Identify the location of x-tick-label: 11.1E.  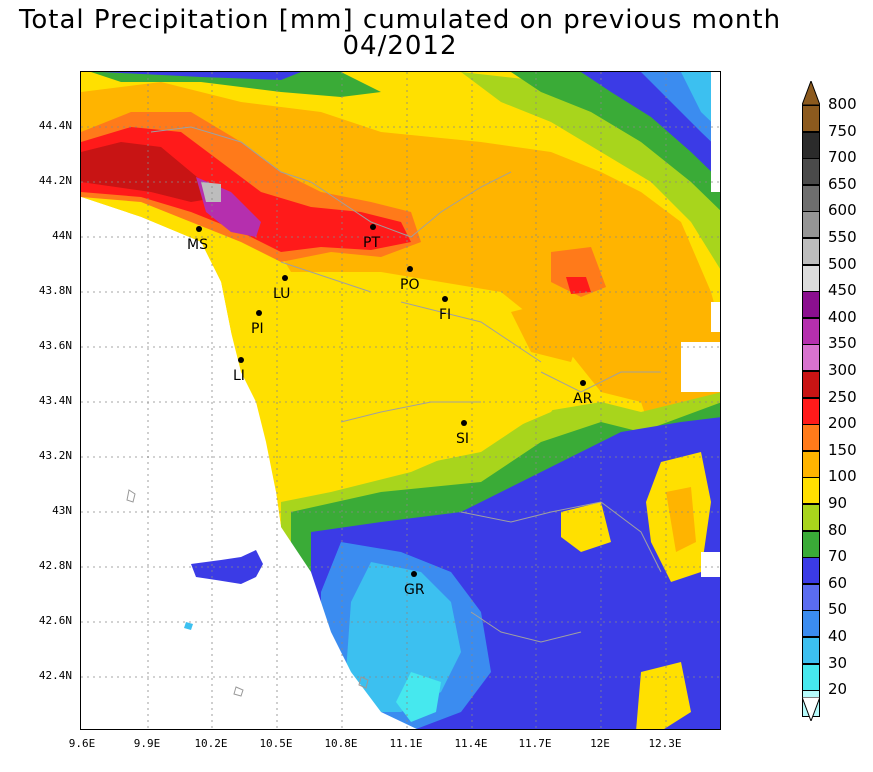
(406, 743).